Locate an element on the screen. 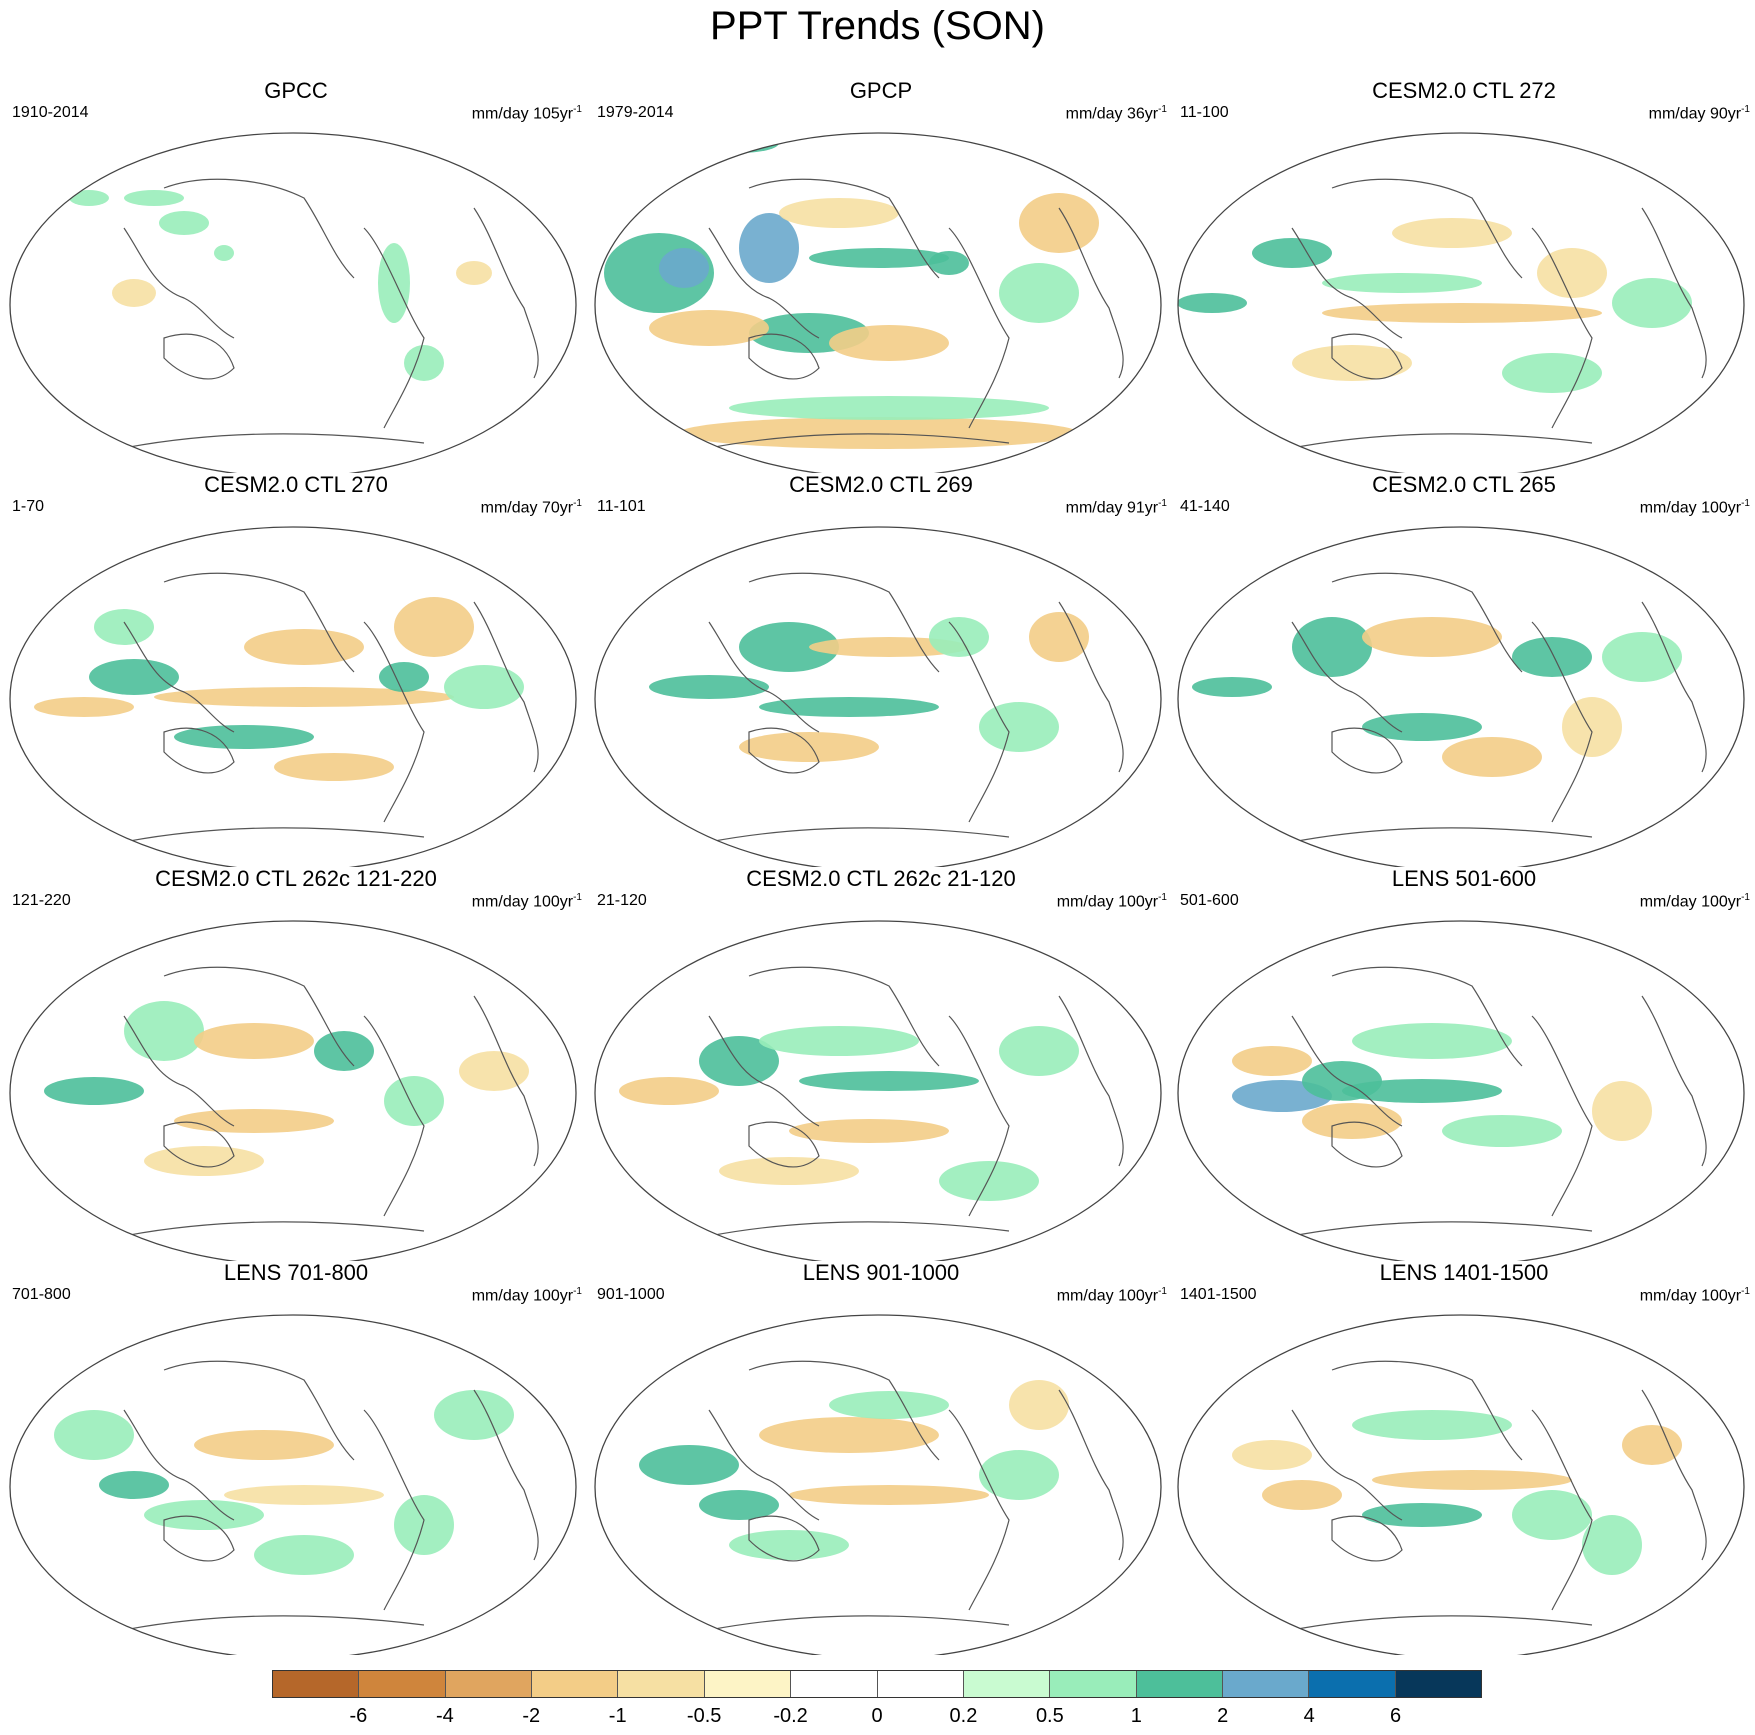 The image size is (1755, 1735). panel-title: CESM2.0 CTL 269 is located at coordinates (881, 484).